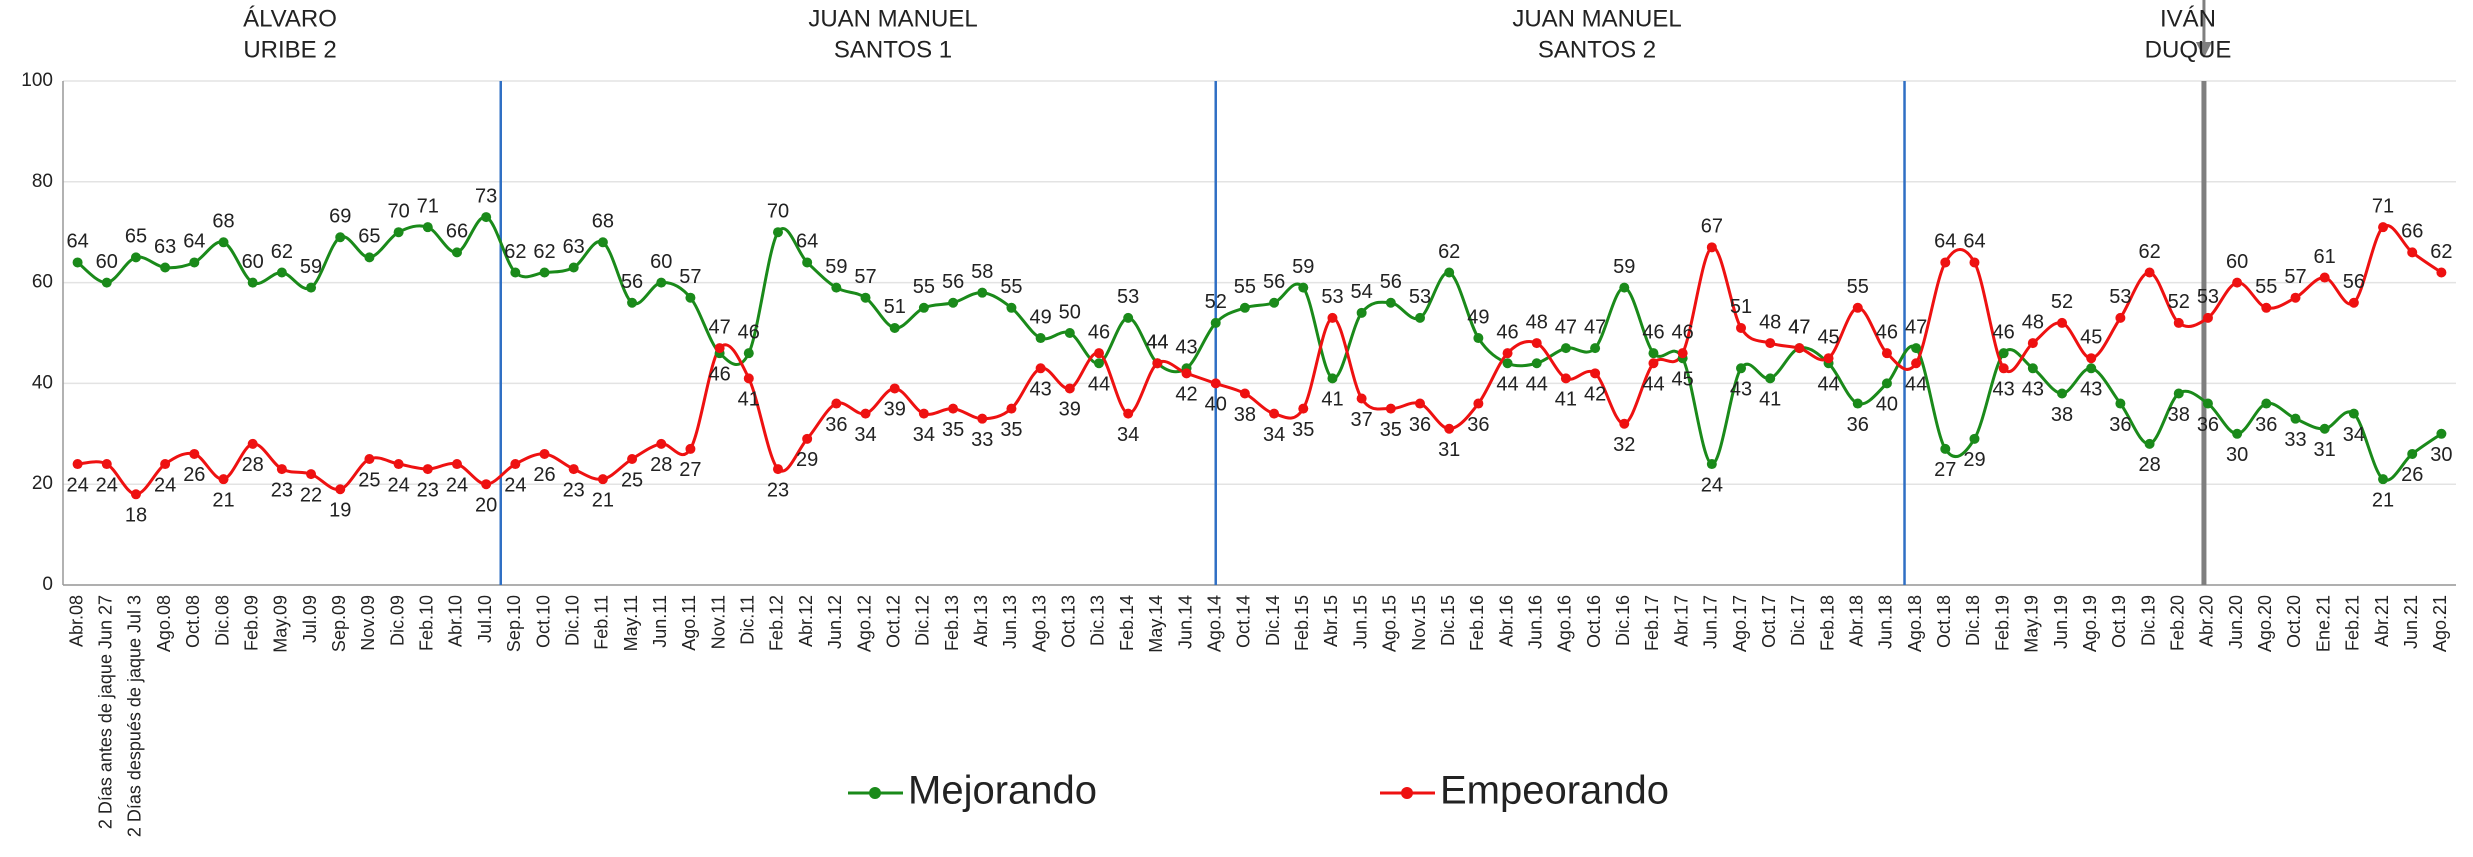  What do you see at coordinates (340, 217) in the screenshot?
I see `data-label: 69` at bounding box center [340, 217].